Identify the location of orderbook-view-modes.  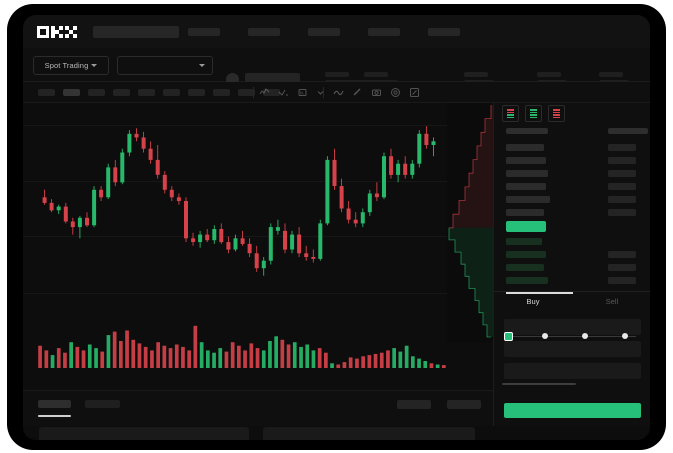
(533, 113).